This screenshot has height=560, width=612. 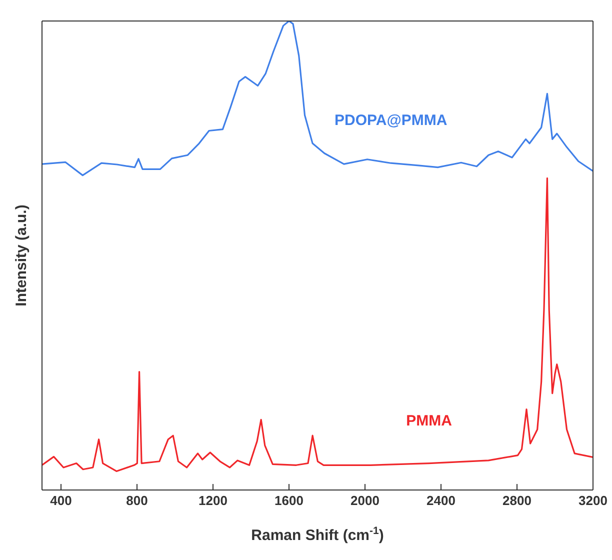 I want to click on series-label: PDOPA@PMMA, so click(x=391, y=121).